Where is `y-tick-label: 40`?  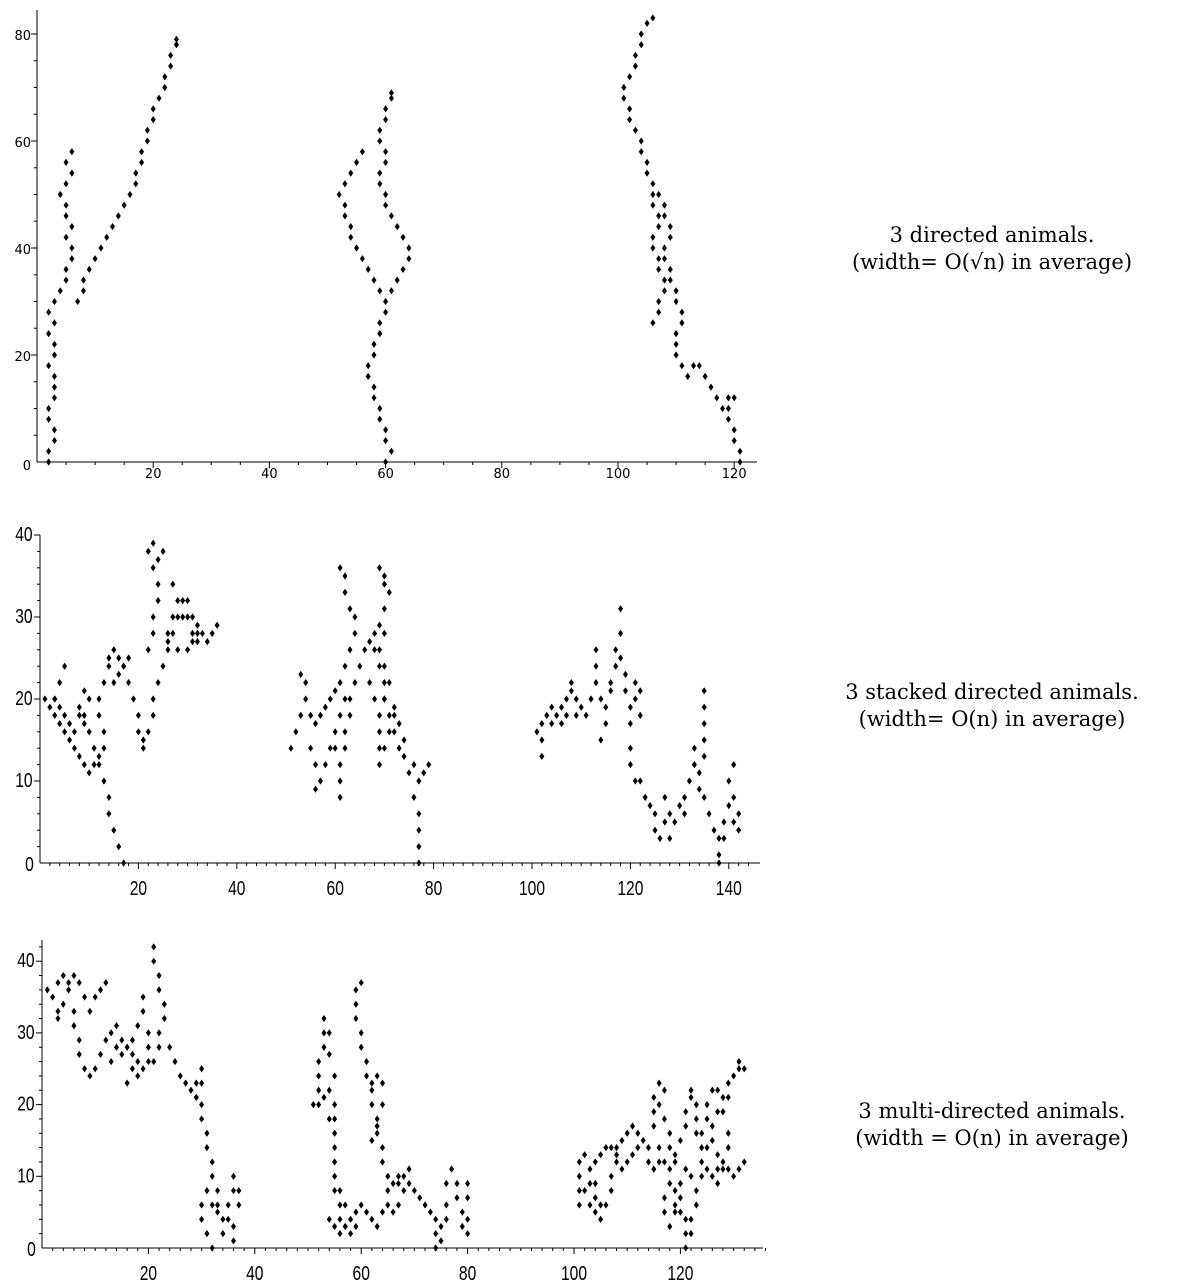 y-tick-label: 40 is located at coordinates (23, 534).